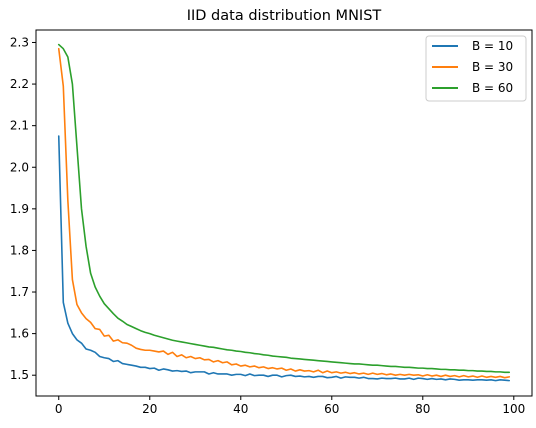  Describe the element at coordinates (19, 334) in the screenshot. I see `y-tick-label: 1.6` at that location.